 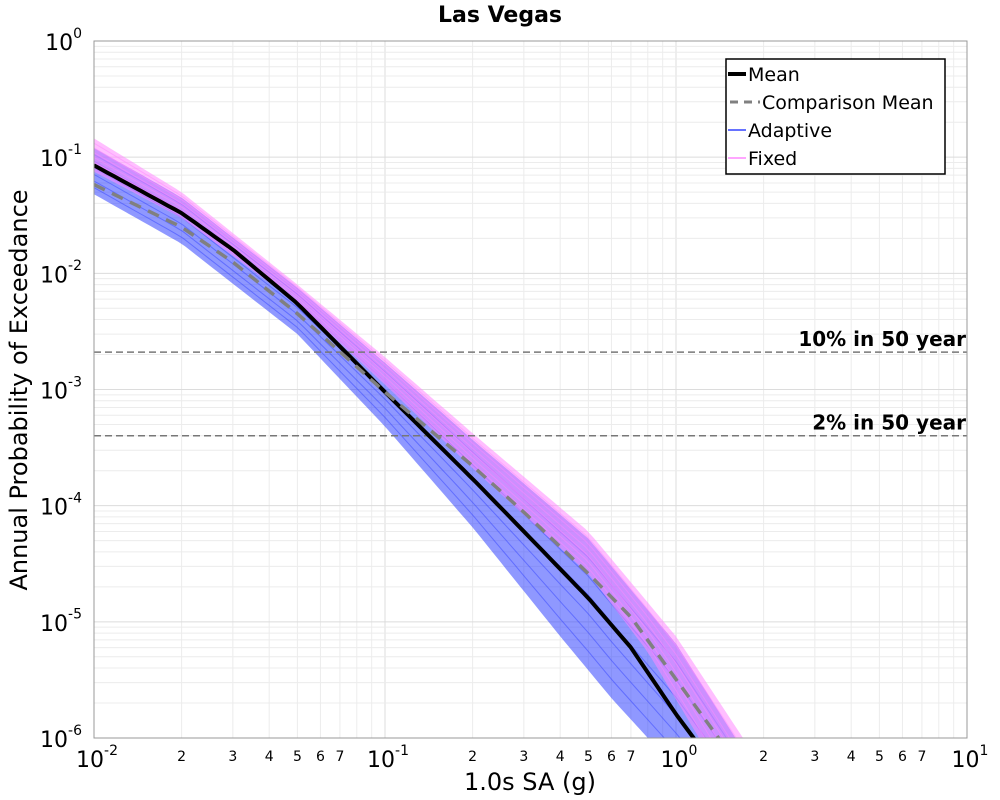 I want to click on y-tick-label: 10⁻⁶, so click(x=61, y=738).